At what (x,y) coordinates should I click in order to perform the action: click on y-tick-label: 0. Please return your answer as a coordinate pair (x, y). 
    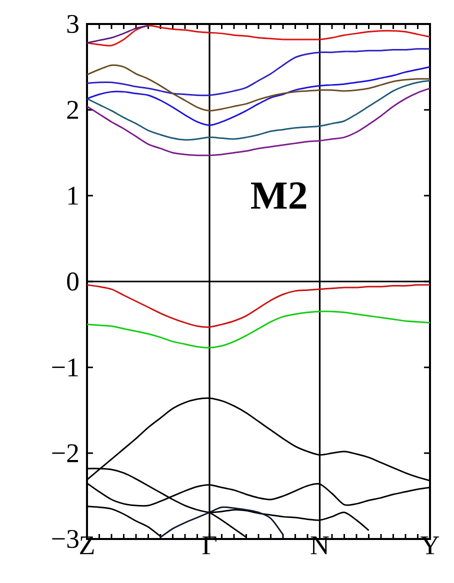
    Looking at the image, I should click on (72, 281).